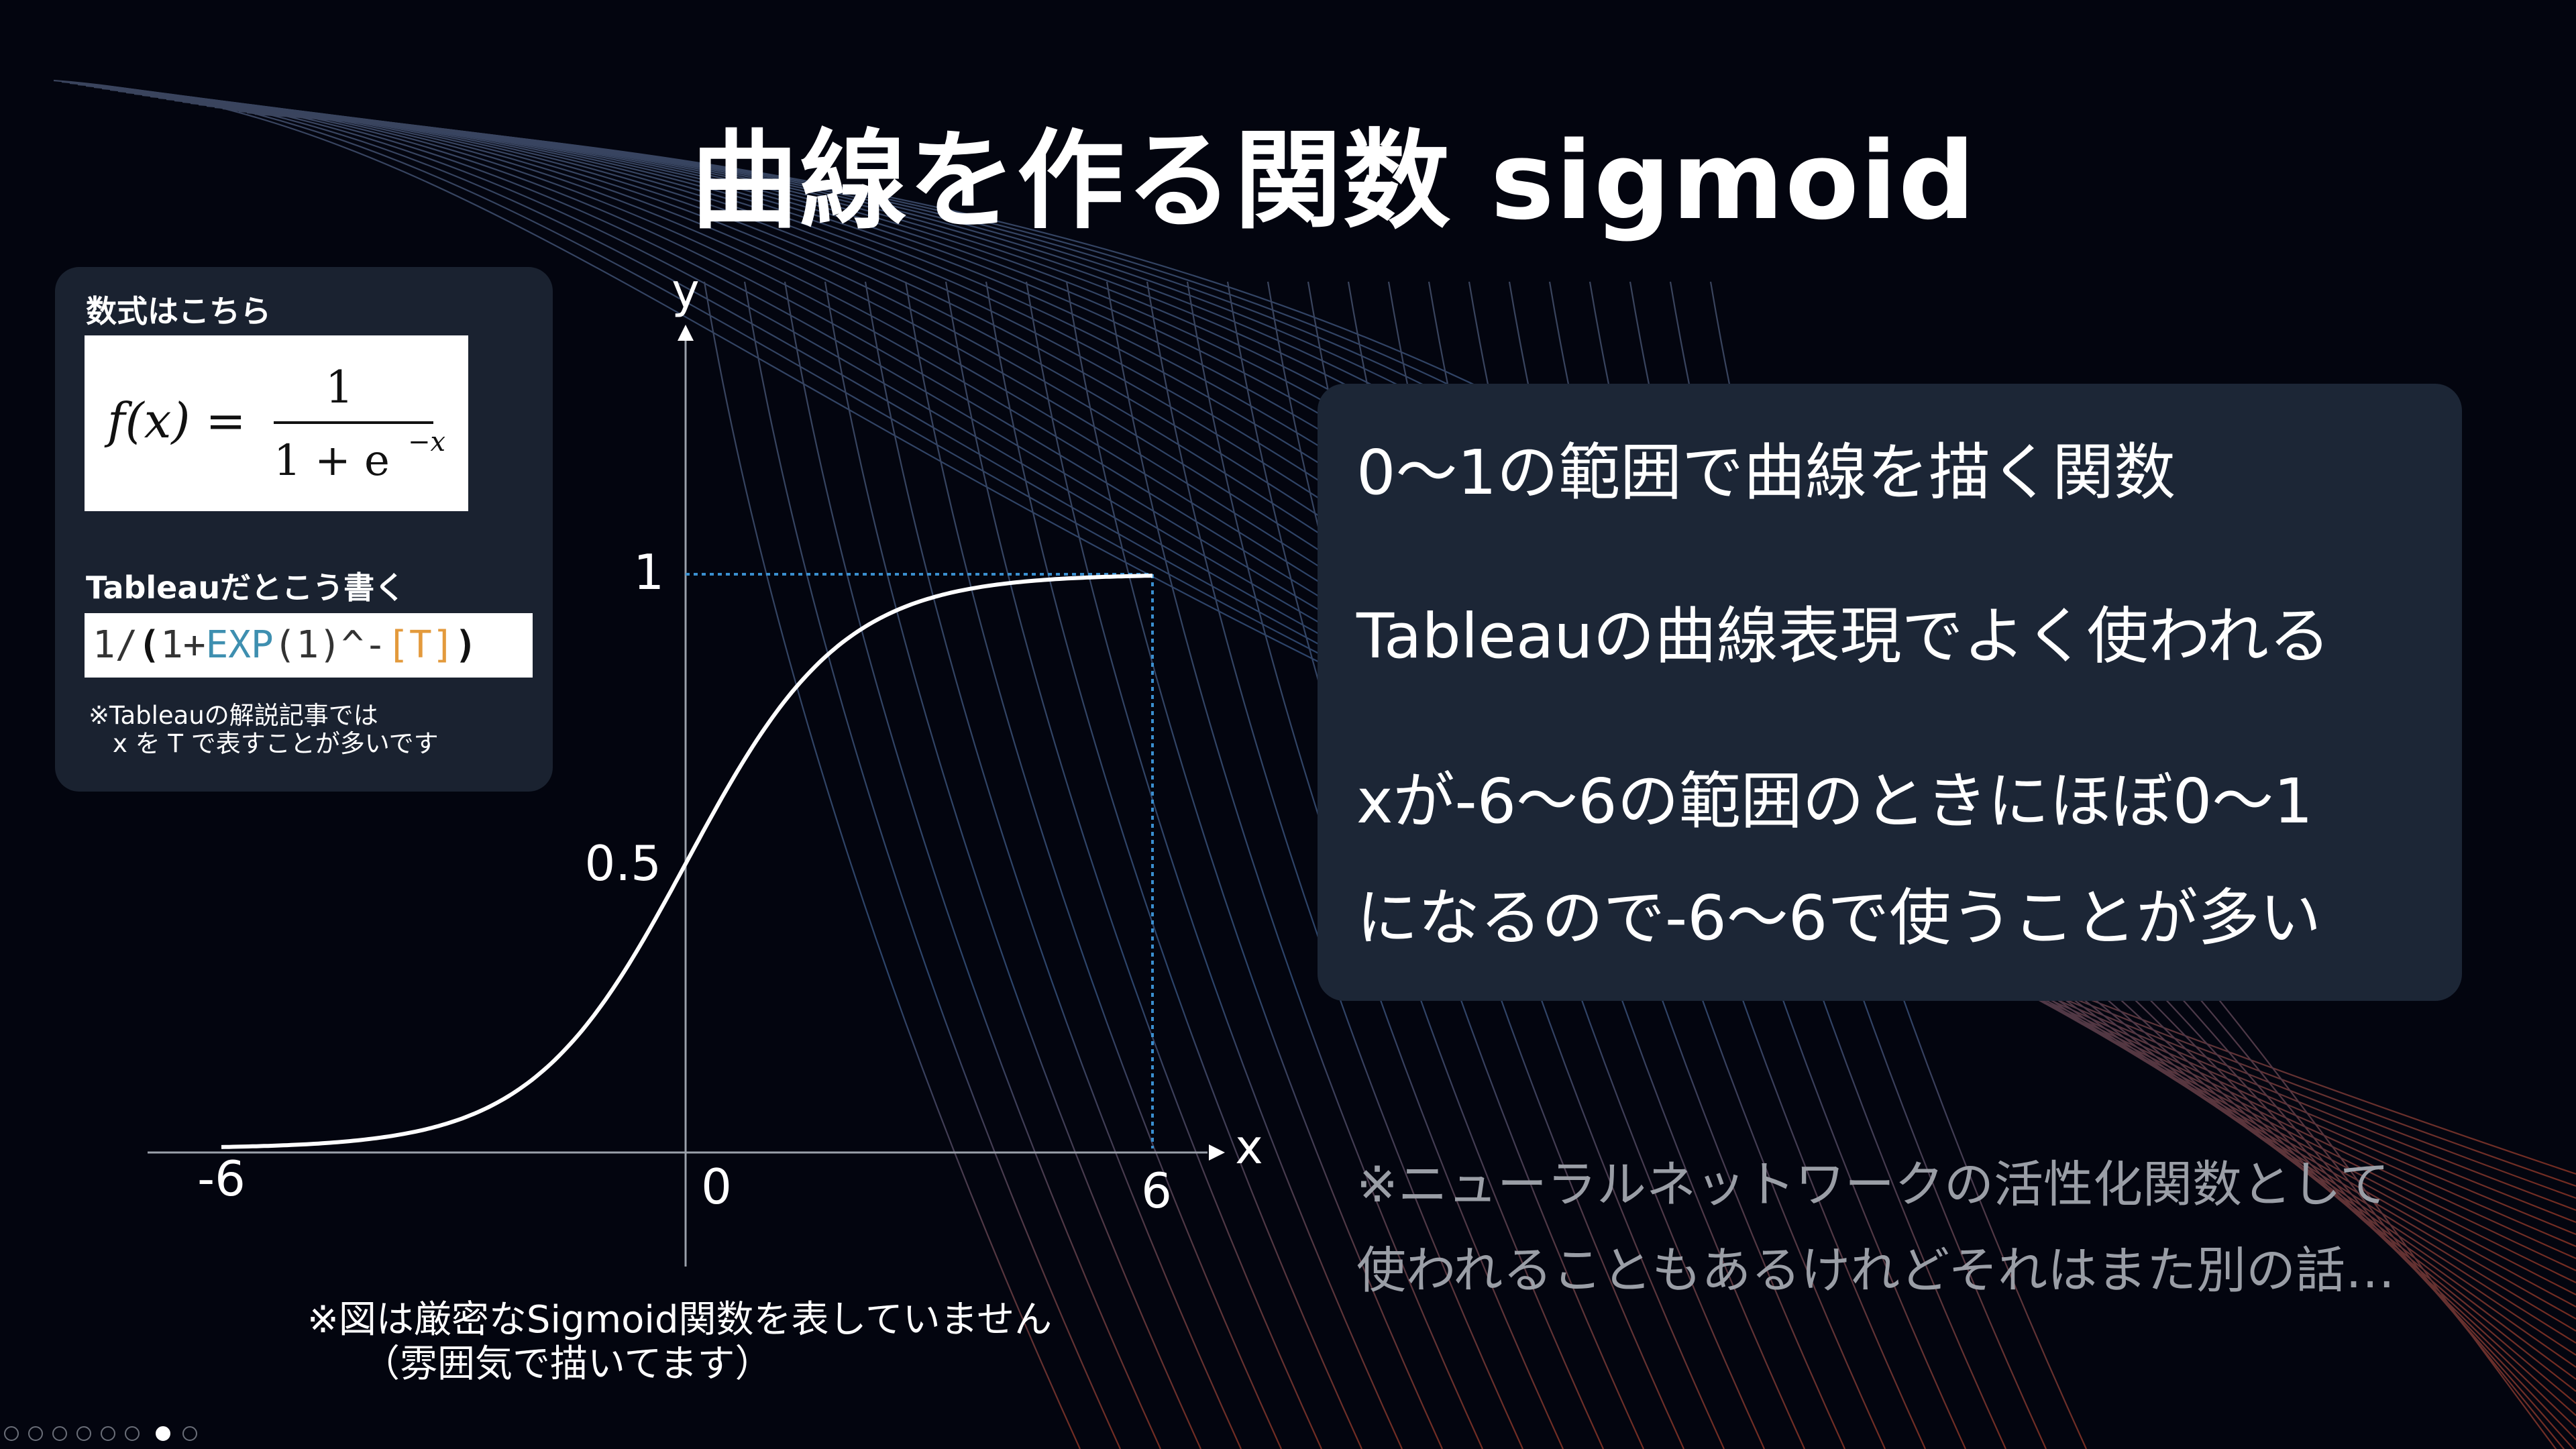 Image resolution: width=2576 pixels, height=1449 pixels. What do you see at coordinates (339, 387) in the screenshot?
I see `formula-numerator: 1` at bounding box center [339, 387].